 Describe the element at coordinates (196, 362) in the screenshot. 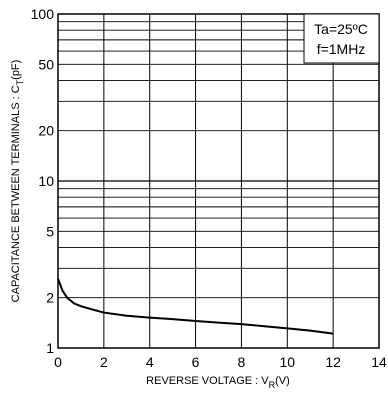

I see `x-tick-label: 6` at that location.